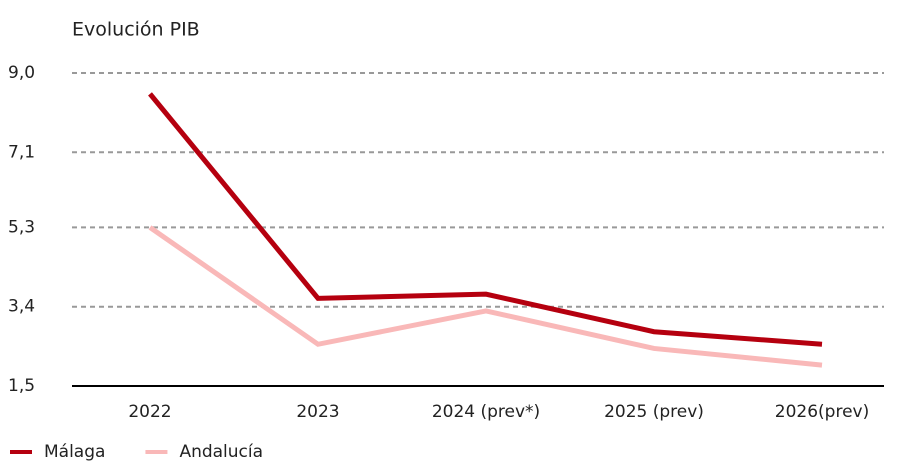 The image size is (899, 463). What do you see at coordinates (654, 412) in the screenshot?
I see `x-tick-label: 2025 (prev)` at bounding box center [654, 412].